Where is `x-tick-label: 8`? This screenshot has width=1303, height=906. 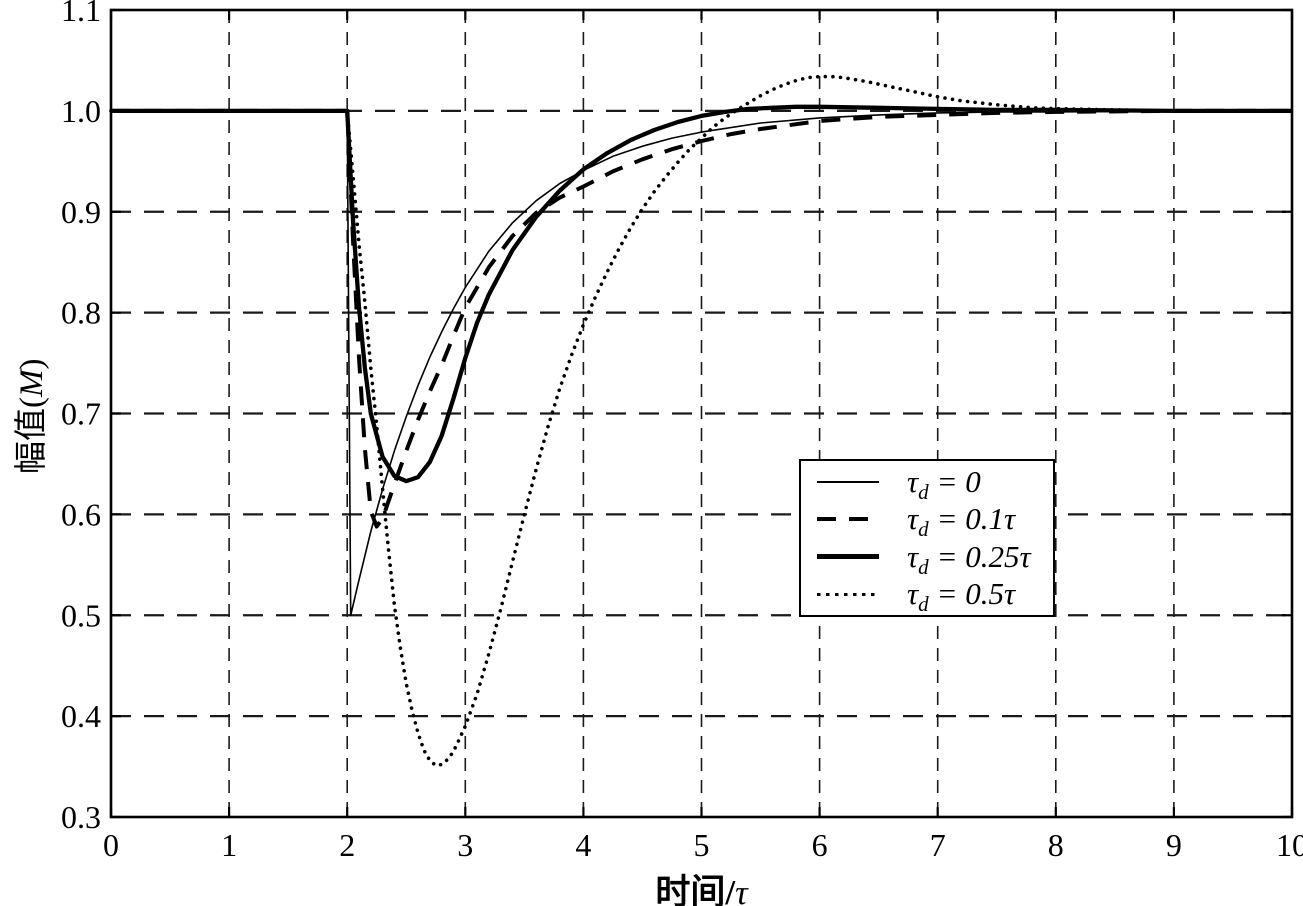 x-tick-label: 8 is located at coordinates (1056, 845).